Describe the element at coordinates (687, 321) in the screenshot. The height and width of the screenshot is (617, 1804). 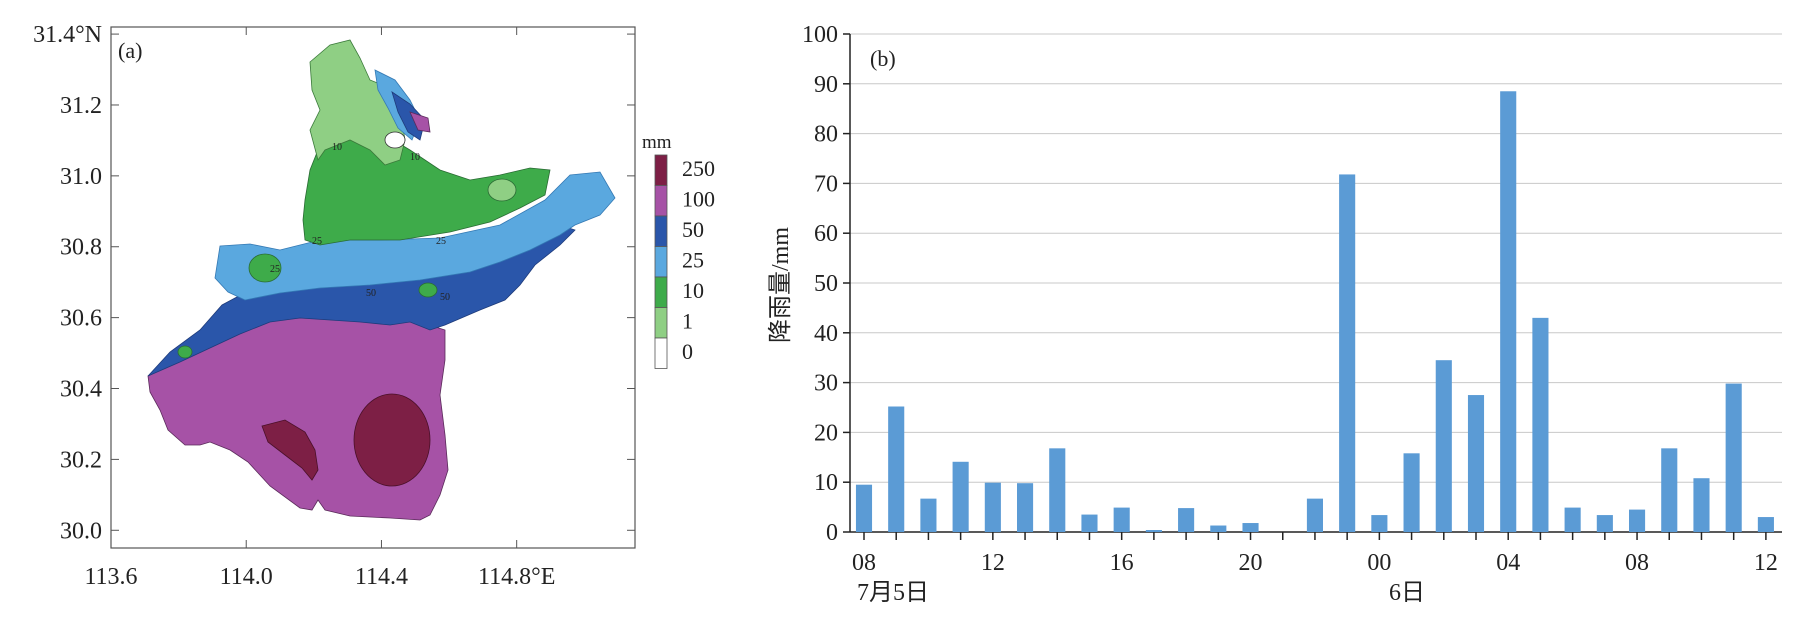
I see `colorbar-label: 1` at that location.